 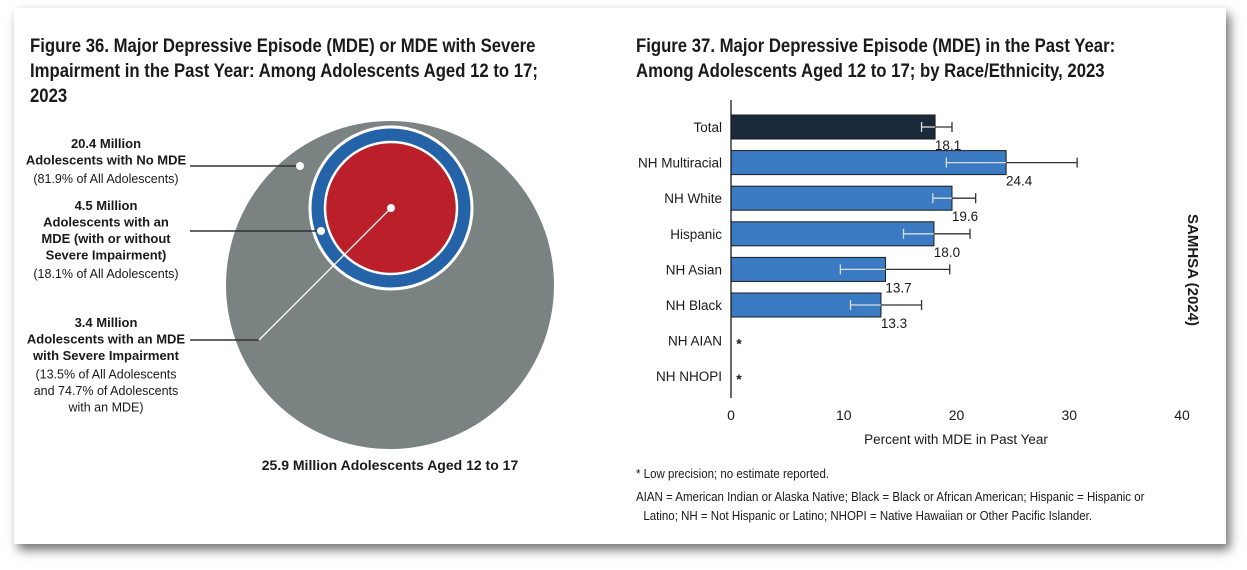 What do you see at coordinates (105, 179) in the screenshot?
I see `label-note-line: (81.9% of All Adolescents)` at bounding box center [105, 179].